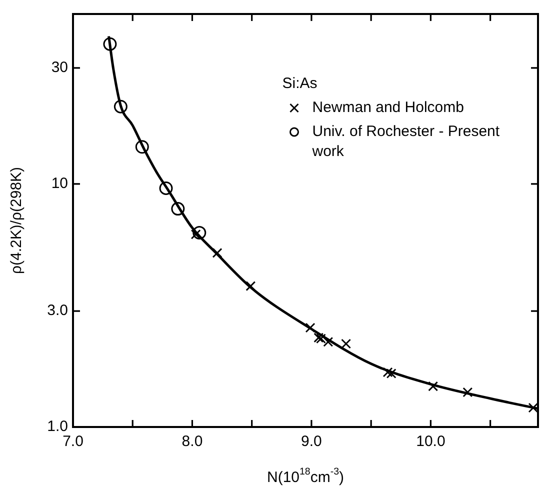 The width and height of the screenshot is (548, 495). Describe the element at coordinates (431, 441) in the screenshot. I see `x-tick-label: 10.0` at that location.